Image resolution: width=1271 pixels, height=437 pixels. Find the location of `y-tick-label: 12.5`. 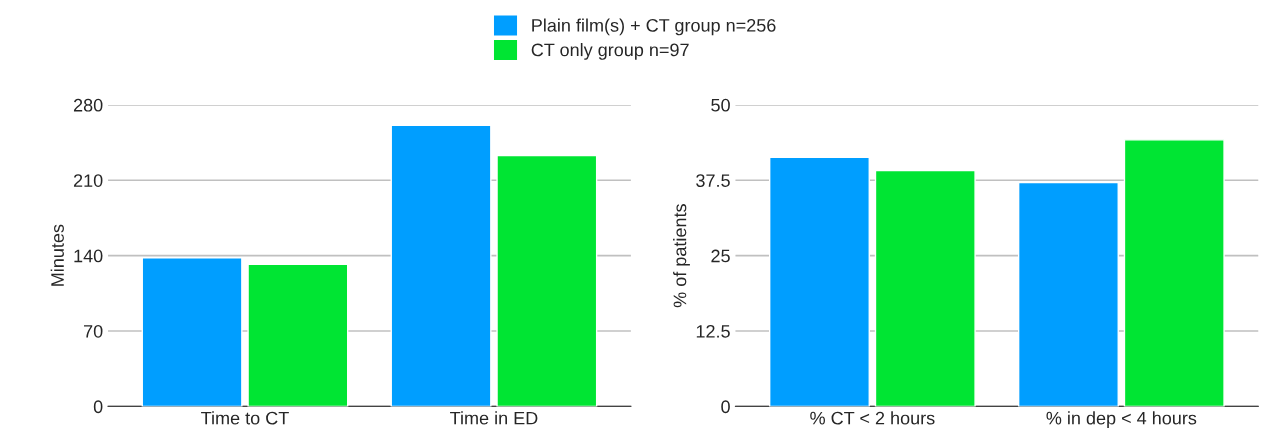

y-tick-label: 12.5 is located at coordinates (713, 331).